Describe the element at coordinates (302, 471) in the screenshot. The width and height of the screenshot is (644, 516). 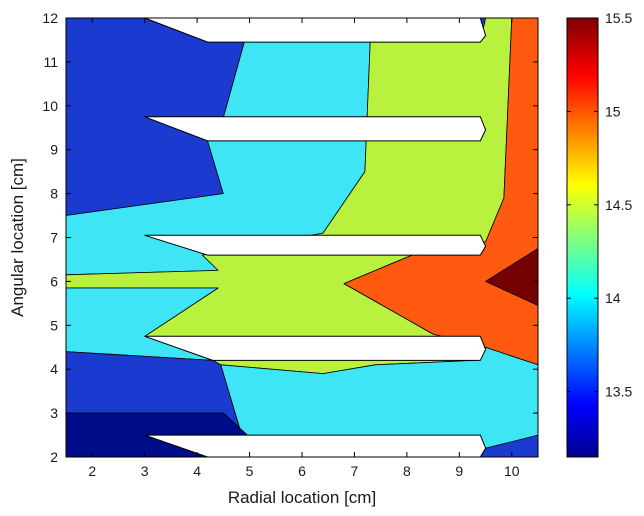
I see `x-tick-label: 6` at that location.